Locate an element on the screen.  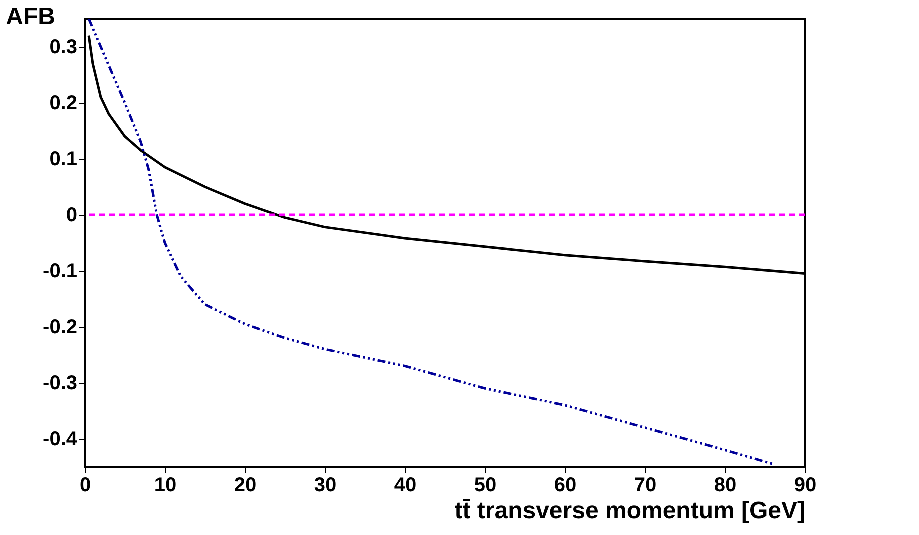
x-tick-label: 30 is located at coordinates (325, 485).